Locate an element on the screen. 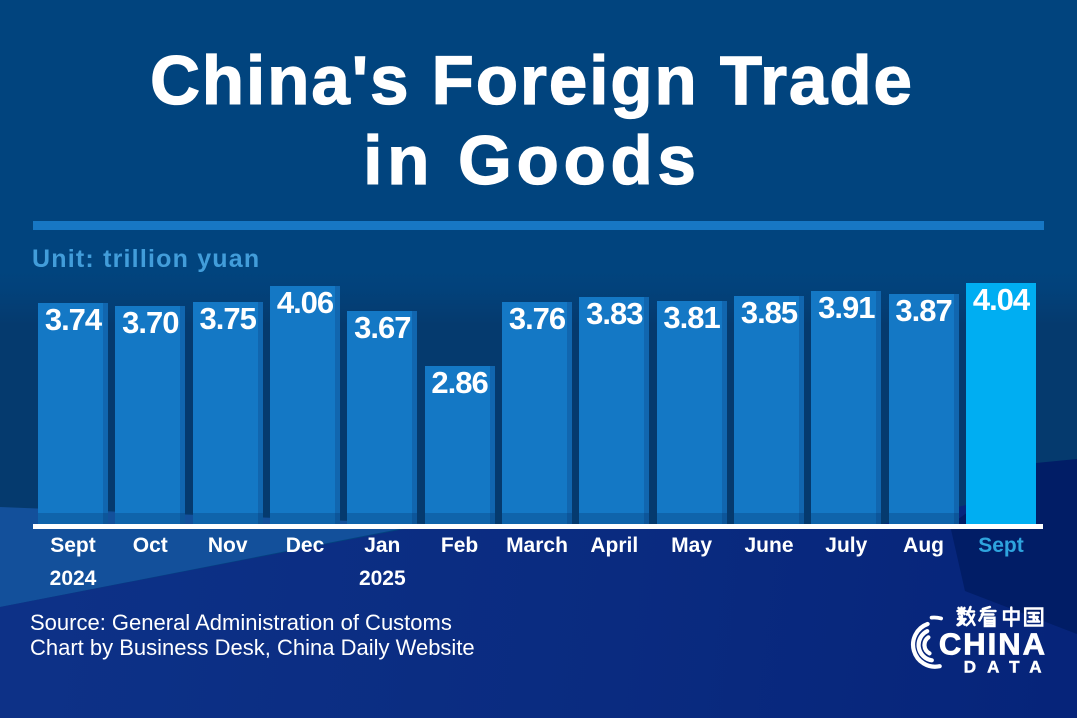  svg-text: DATA is located at coordinates (1008, 667).